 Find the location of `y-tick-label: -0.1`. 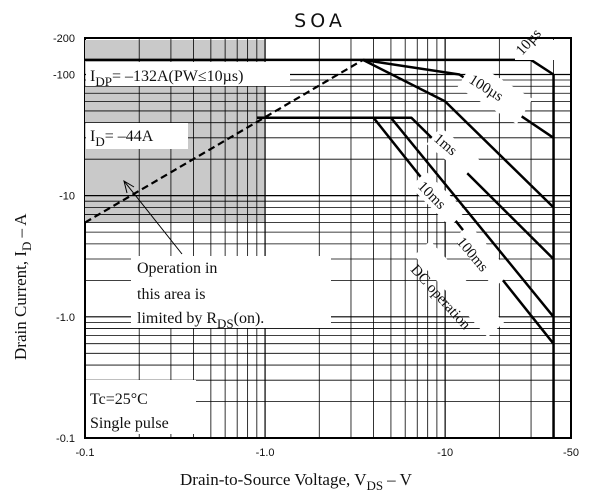

y-tick-label: -0.1 is located at coordinates (65, 439).